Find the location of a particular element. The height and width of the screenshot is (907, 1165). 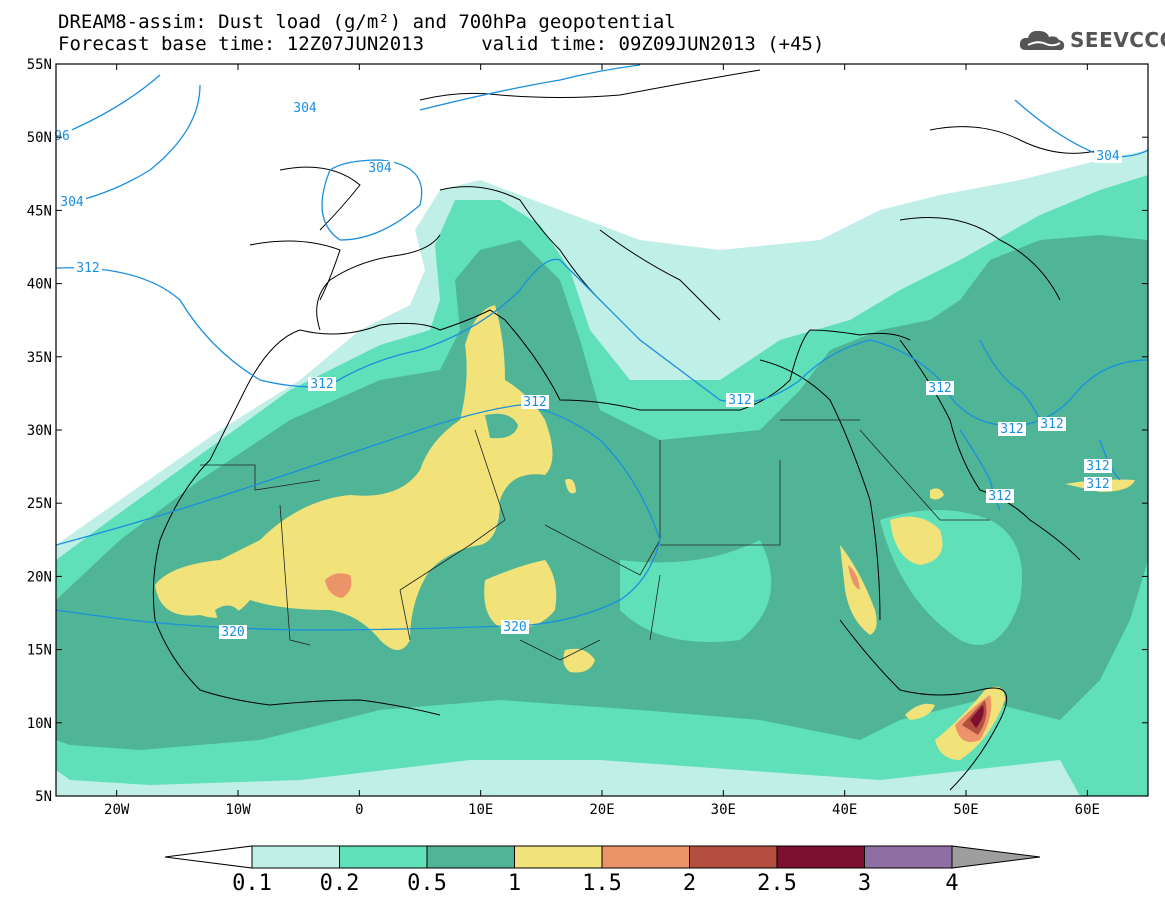

lat-tick-label: 50N is located at coordinates (39, 138).